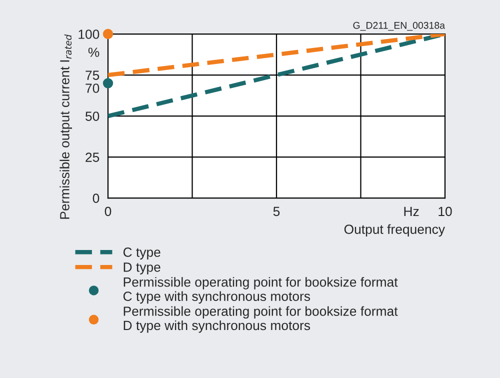 The width and height of the screenshot is (500, 378). Describe the element at coordinates (394, 230) in the screenshot. I see `x-axis-title: Output frequency` at that location.